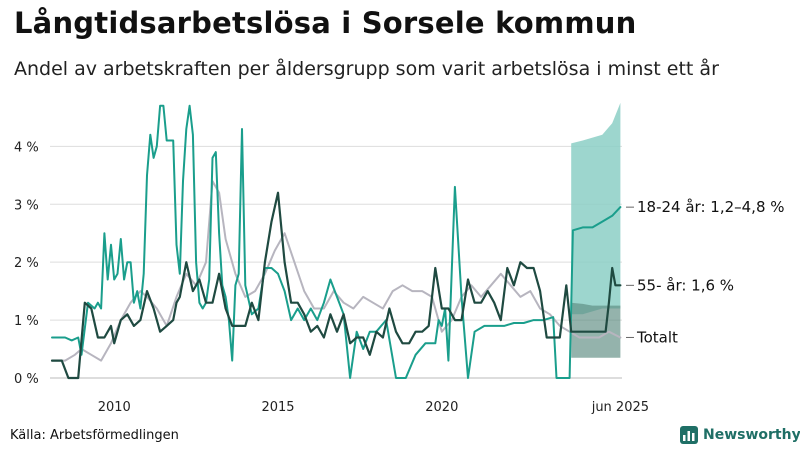 The width and height of the screenshot is (800, 450). I want to click on y-axis: 0 % 1 % 2 % 3 % 4 %, so click(26, 263).